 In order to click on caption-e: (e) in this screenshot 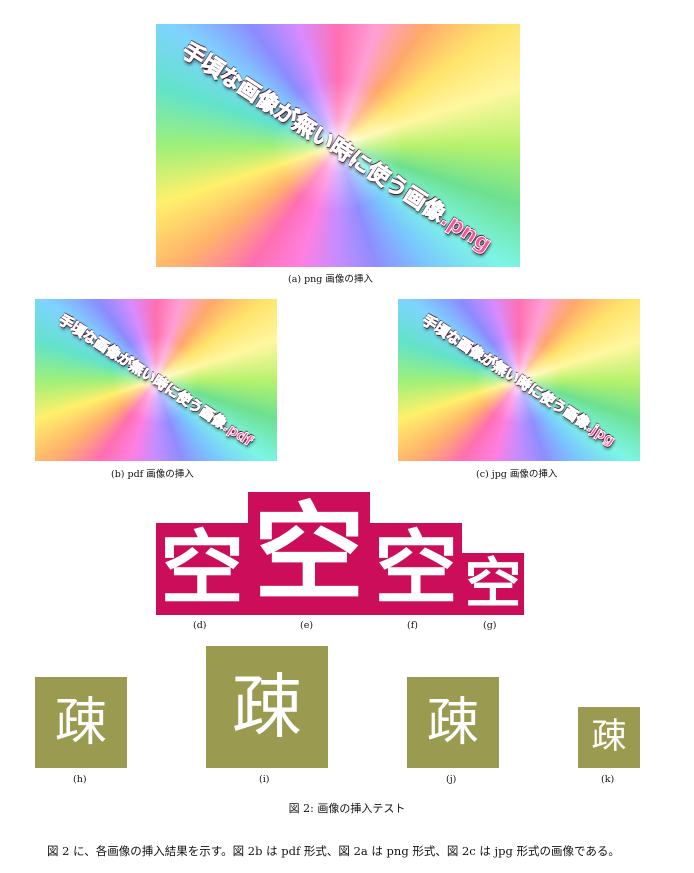, I will do `click(307, 625)`.